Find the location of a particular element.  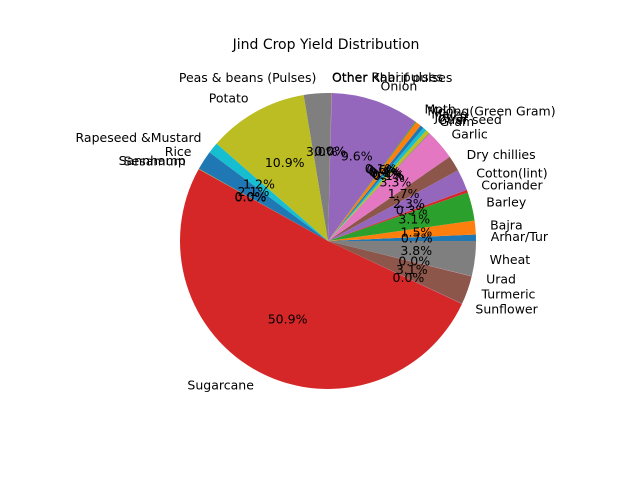

pie-slice-wheat is located at coordinates (402, 259).